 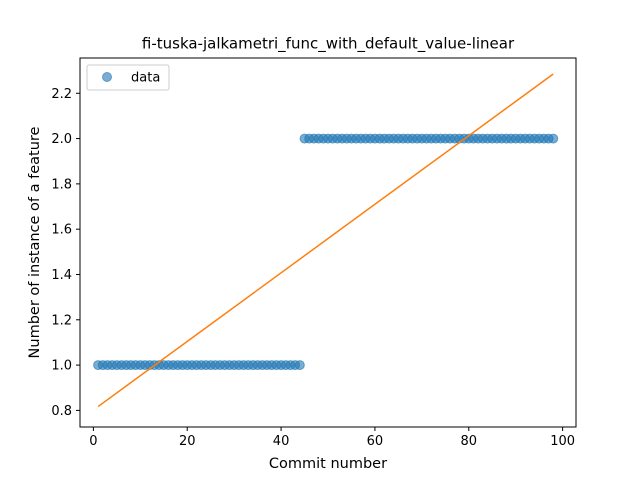 I want to click on y-tick-label: 1.8, so click(x=61, y=184).